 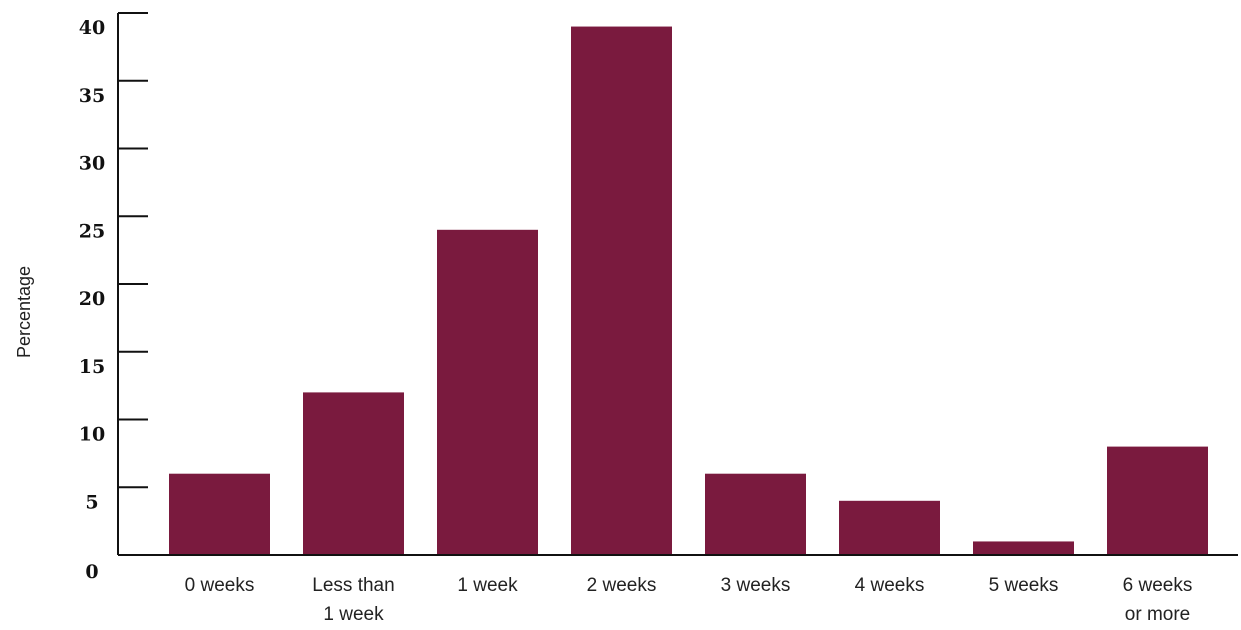 I want to click on x-tick-label: Less than 1 week, so click(x=353, y=600).